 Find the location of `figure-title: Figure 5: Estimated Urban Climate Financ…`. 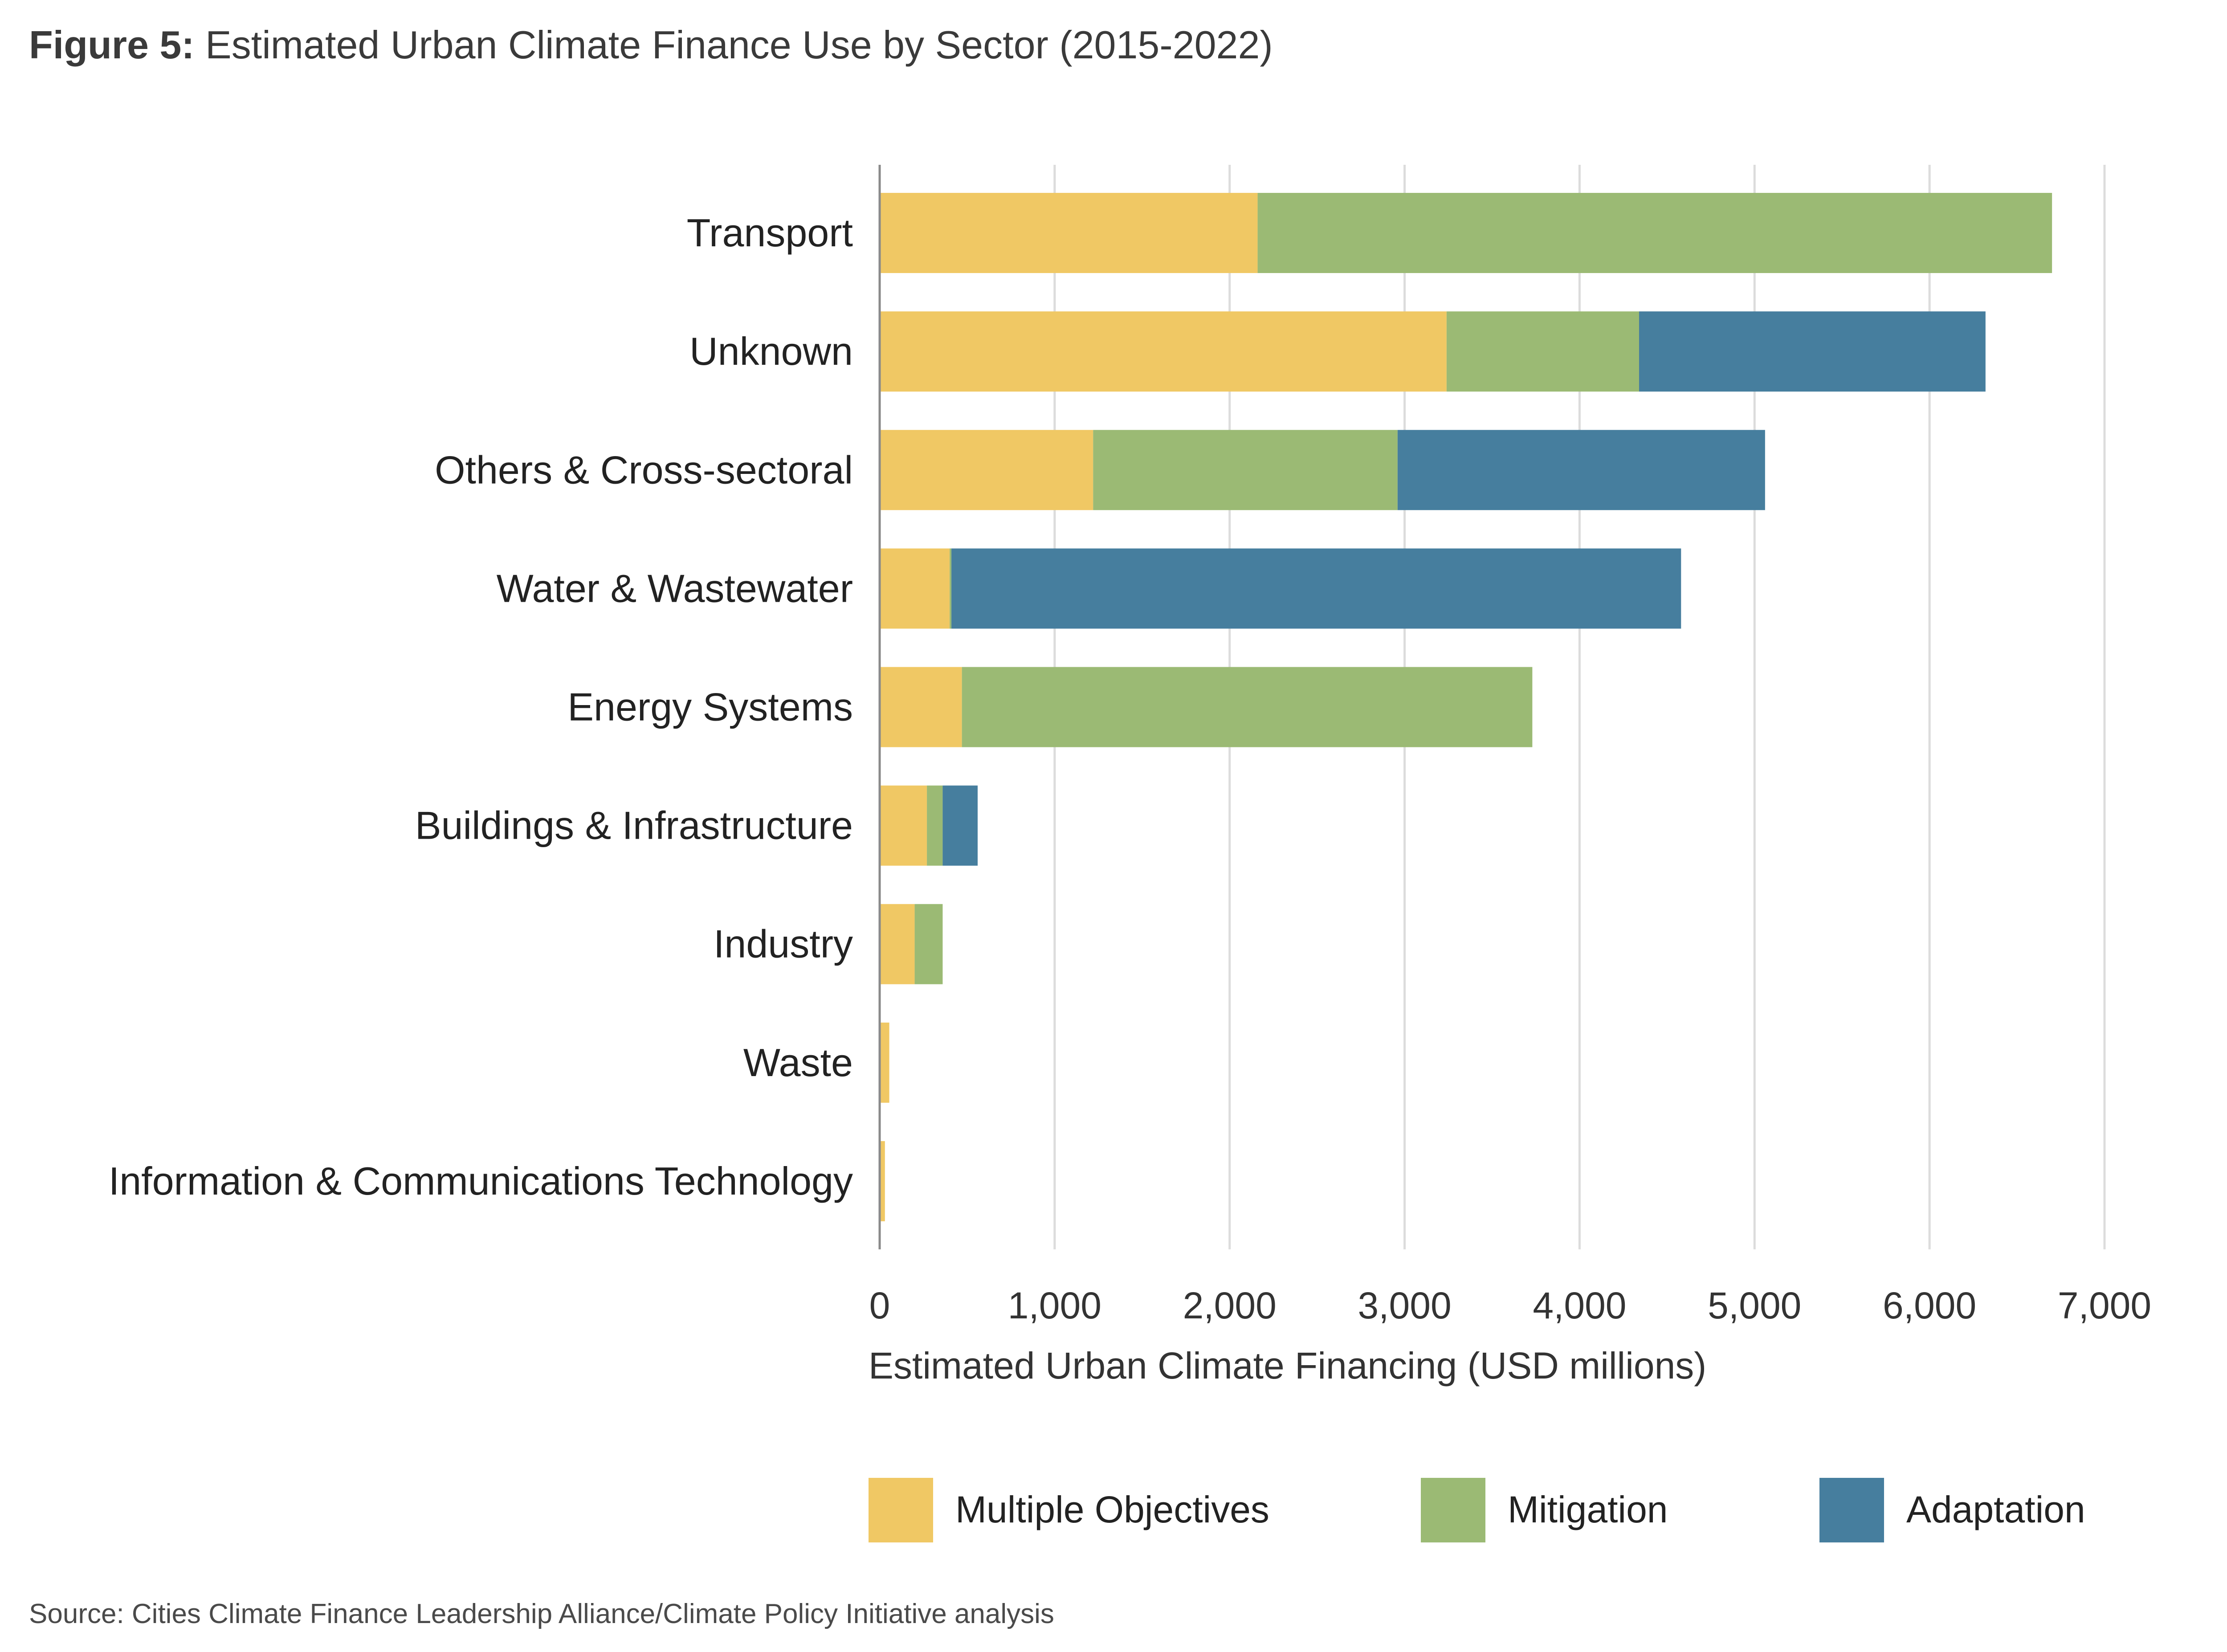

figure-title: Figure 5: Estimated Urban Climate Financ… is located at coordinates (651, 45).